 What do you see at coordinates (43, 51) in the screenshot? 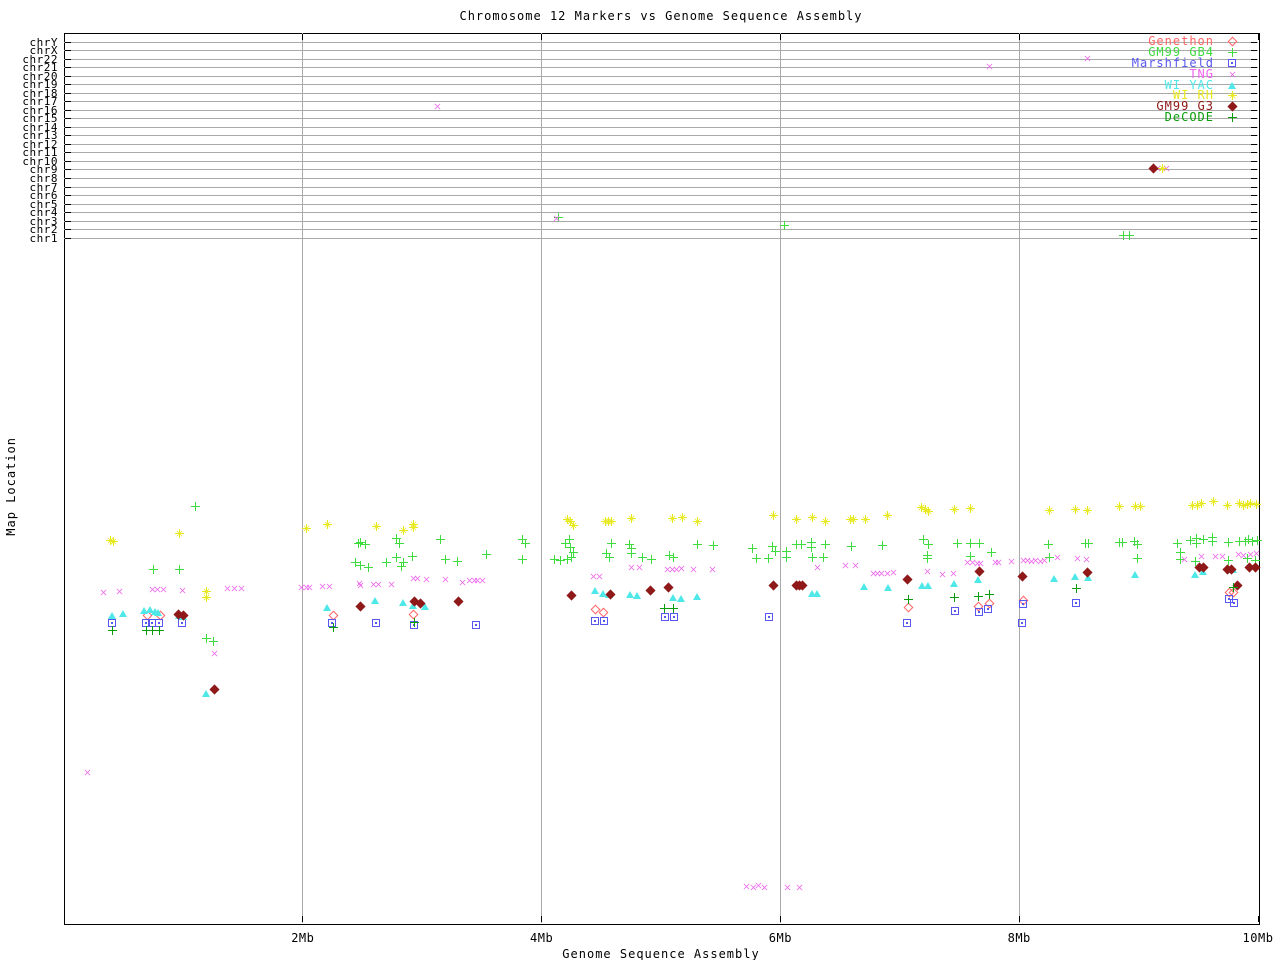
I see `y-tick-label: chrX` at bounding box center [43, 51].